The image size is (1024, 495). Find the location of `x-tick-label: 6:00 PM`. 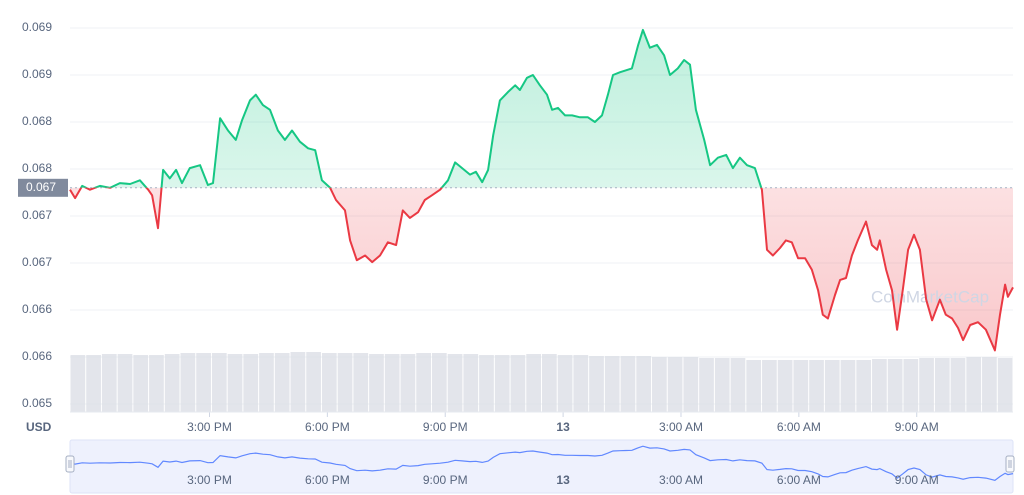

x-tick-label: 6:00 PM is located at coordinates (327, 427).